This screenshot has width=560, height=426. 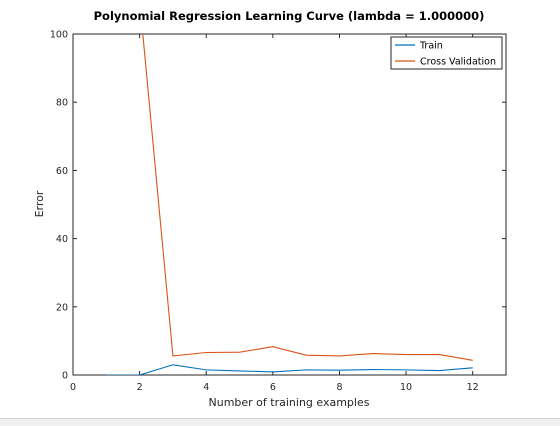 What do you see at coordinates (289, 402) in the screenshot?
I see `x-axis-label: Number of training examples` at bounding box center [289, 402].